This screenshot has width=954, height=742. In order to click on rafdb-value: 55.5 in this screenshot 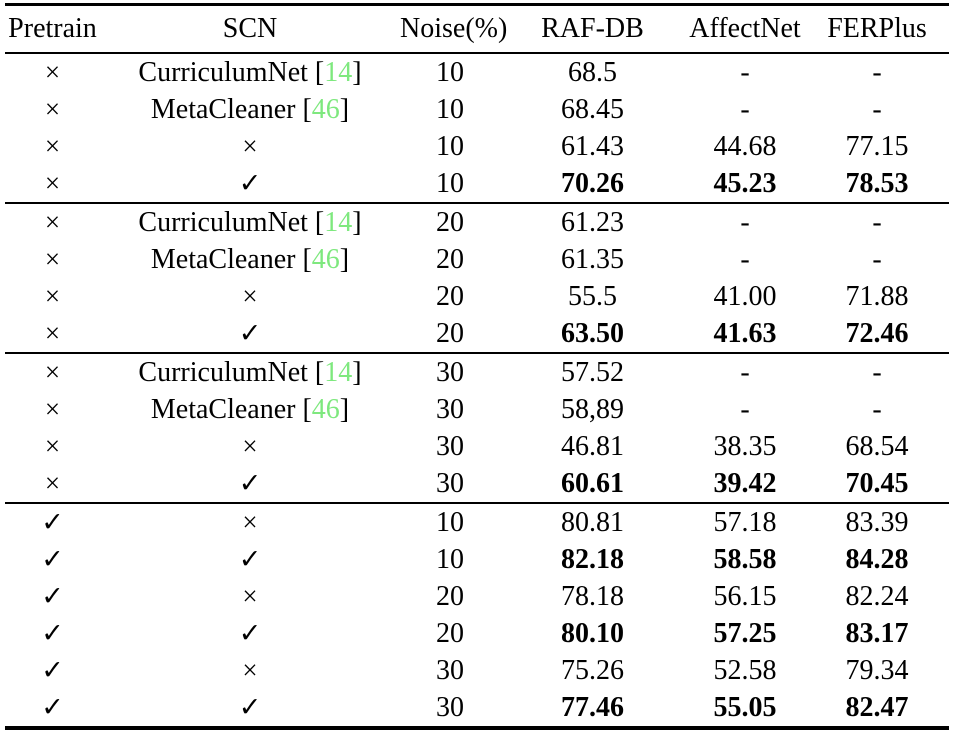, I will do `click(592, 296)`.